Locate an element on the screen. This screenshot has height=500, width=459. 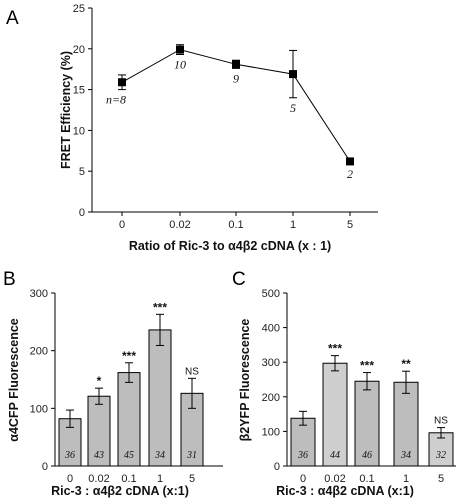
panel-a-x-tick-label: 5 is located at coordinates (350, 225).